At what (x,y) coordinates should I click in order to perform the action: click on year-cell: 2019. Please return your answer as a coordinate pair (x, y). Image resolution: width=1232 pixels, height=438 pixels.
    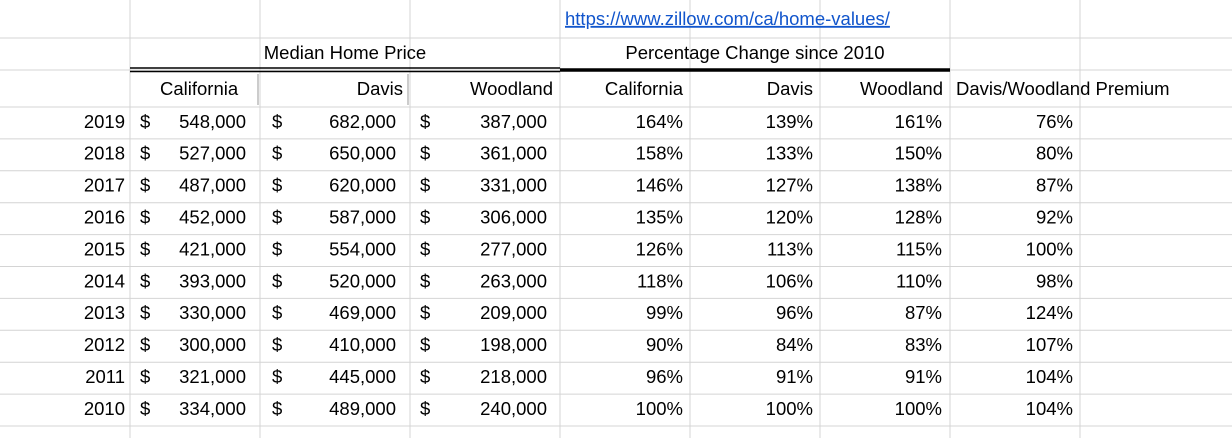
    Looking at the image, I should click on (104, 121).